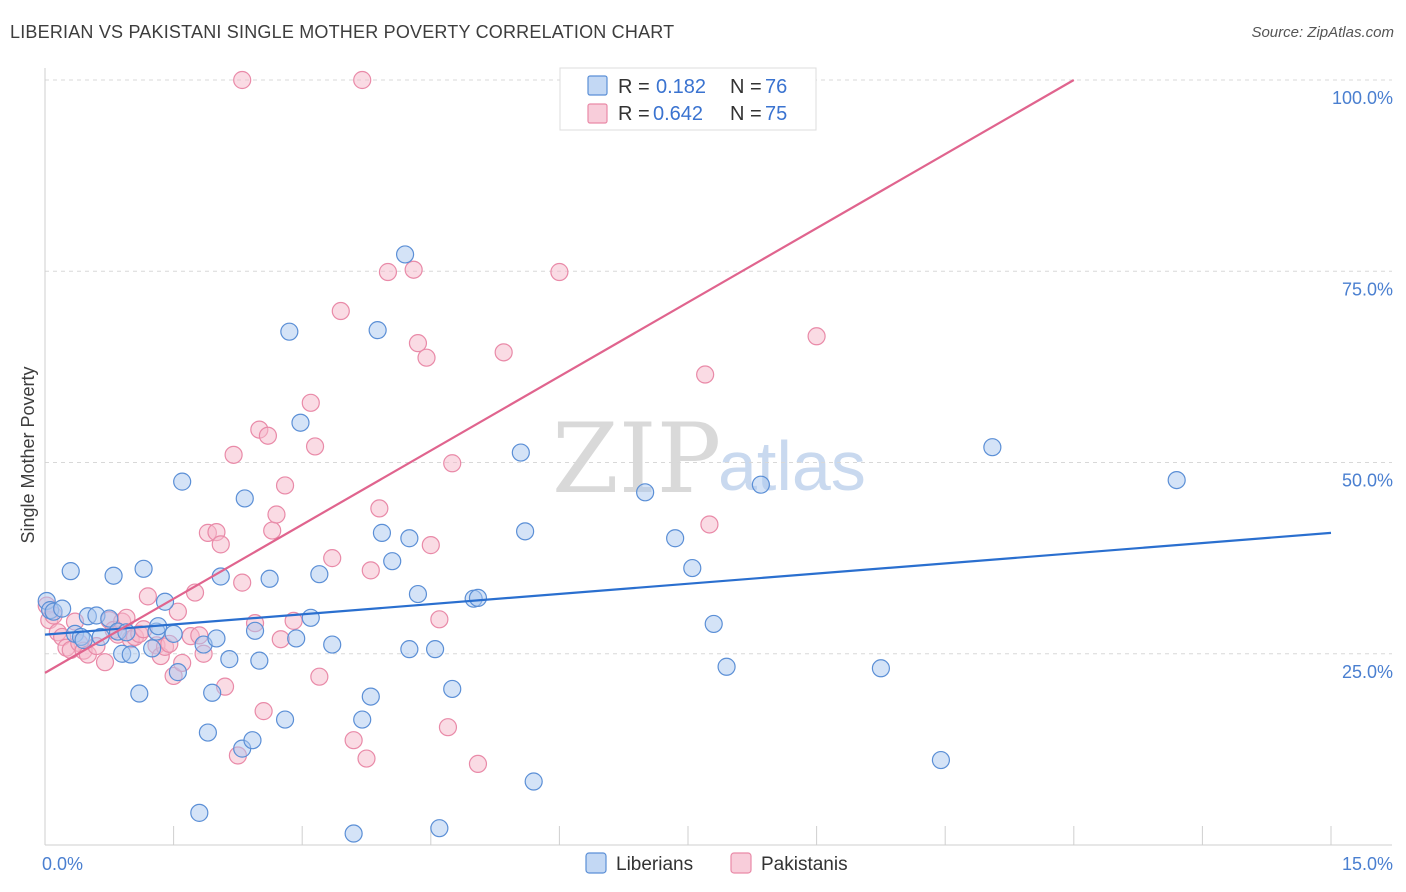 The width and height of the screenshot is (1406, 892). I want to click on source-credit: Source: ZipAtlas.com, so click(1322, 32).